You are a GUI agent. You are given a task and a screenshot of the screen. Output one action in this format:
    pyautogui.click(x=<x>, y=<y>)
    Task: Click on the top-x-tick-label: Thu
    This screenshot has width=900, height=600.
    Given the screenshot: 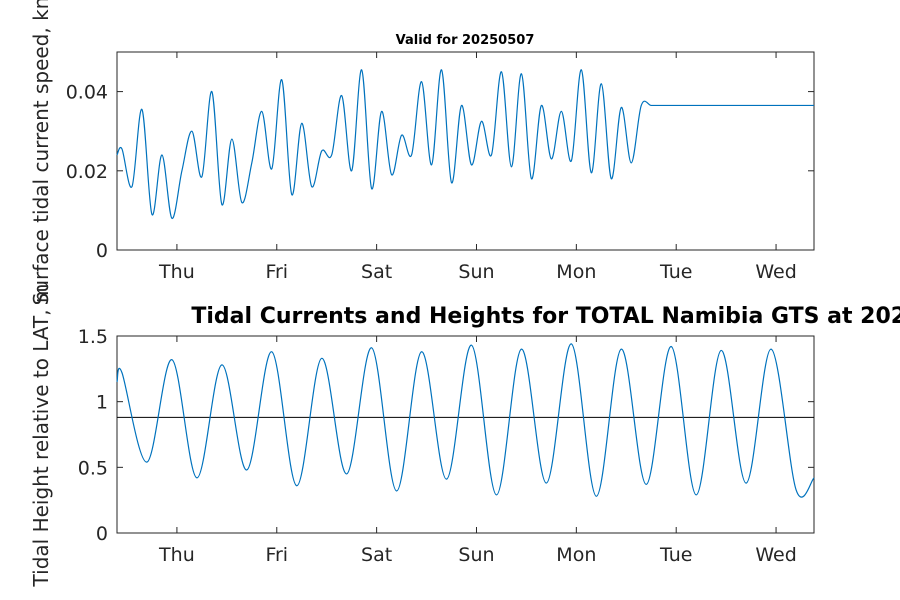 What is the action you would take?
    pyautogui.click(x=176, y=272)
    